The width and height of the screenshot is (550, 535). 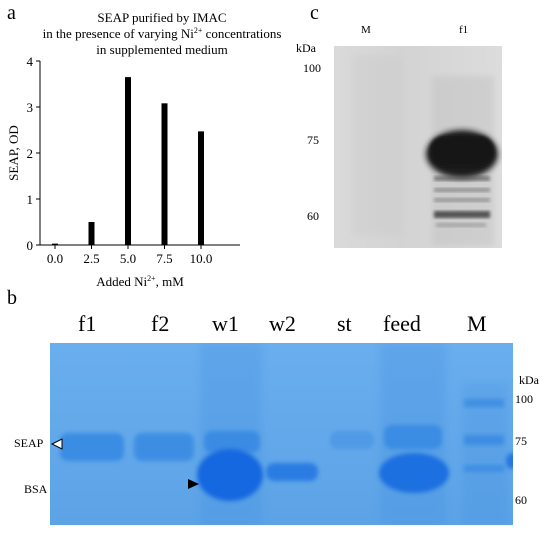 What do you see at coordinates (161, 49) in the screenshot?
I see `chart-title-line-3: in supplemented medium` at bounding box center [161, 49].